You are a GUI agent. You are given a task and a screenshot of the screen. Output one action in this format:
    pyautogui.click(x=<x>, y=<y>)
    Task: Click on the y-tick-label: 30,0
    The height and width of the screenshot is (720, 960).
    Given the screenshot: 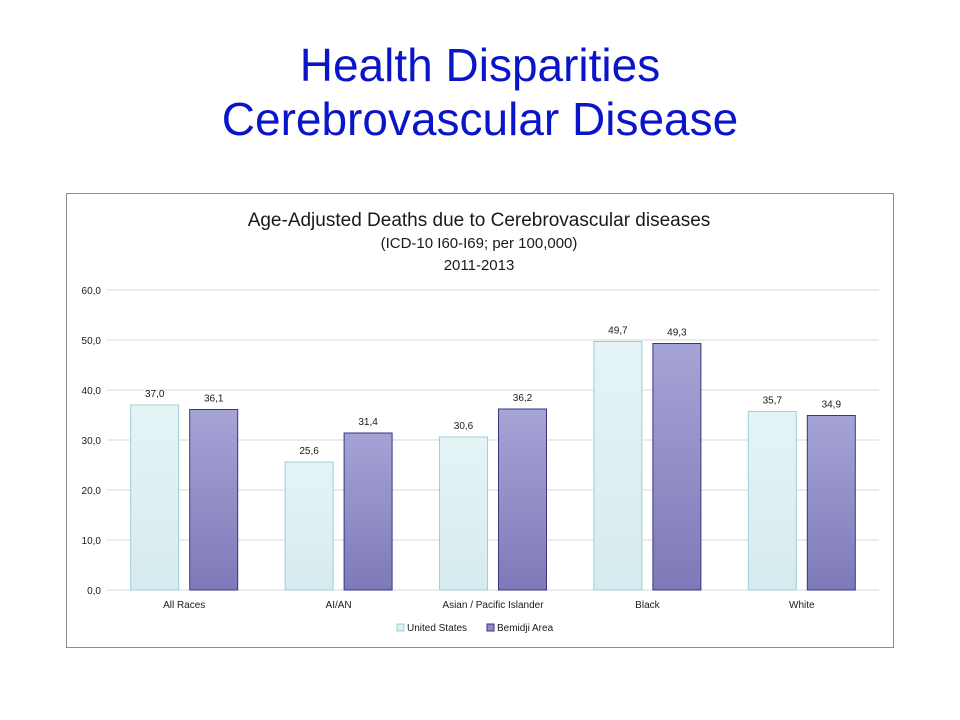 What is the action you would take?
    pyautogui.click(x=92, y=441)
    